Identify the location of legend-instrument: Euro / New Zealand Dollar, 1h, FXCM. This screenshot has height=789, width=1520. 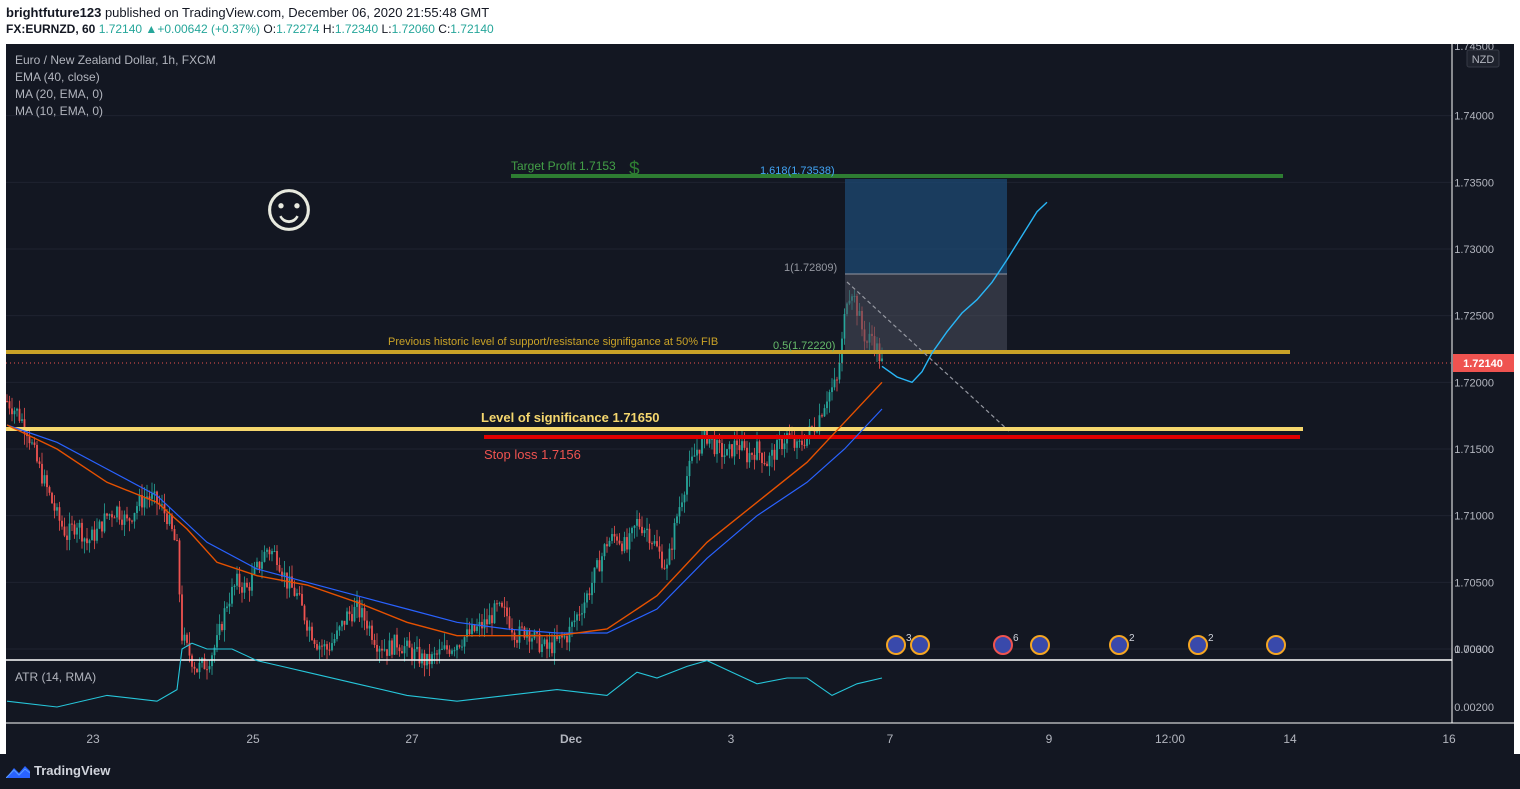
(115, 60).